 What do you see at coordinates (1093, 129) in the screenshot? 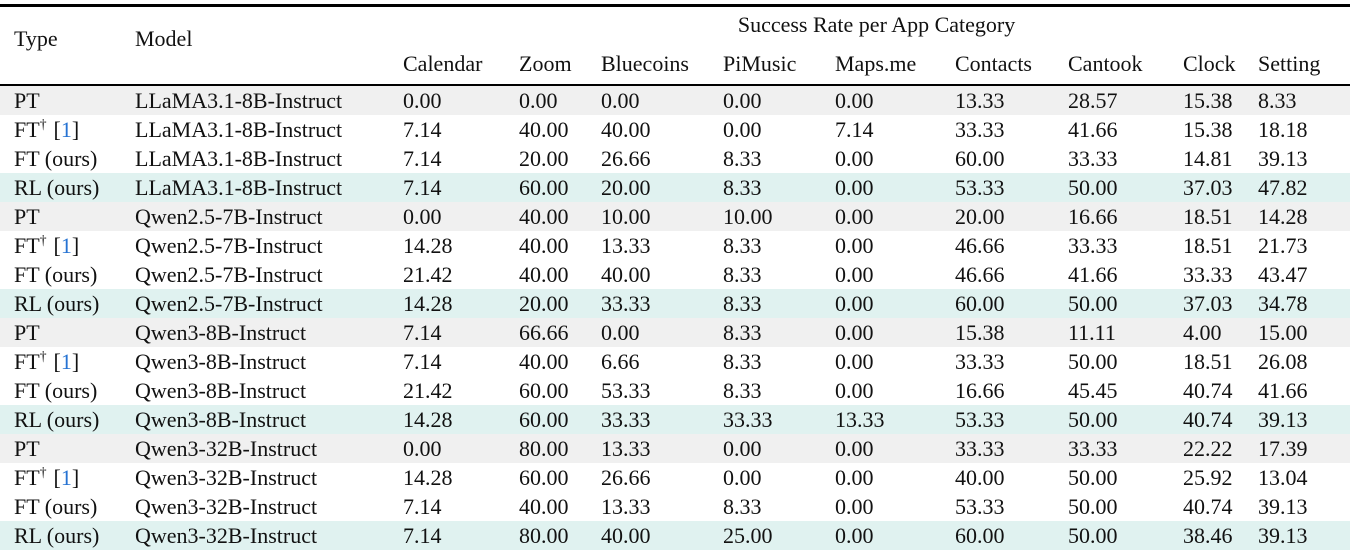
I see `success-rate-cell: 41.66` at bounding box center [1093, 129].